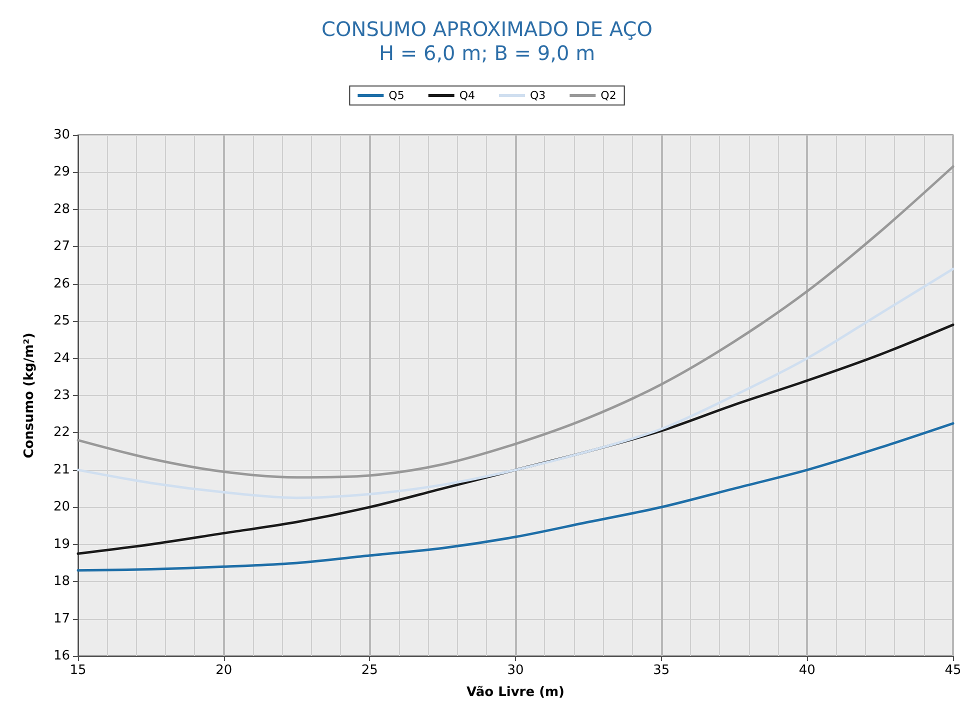 The image size is (974, 722). What do you see at coordinates (61, 246) in the screenshot?
I see `y-tick-label: 27` at bounding box center [61, 246].